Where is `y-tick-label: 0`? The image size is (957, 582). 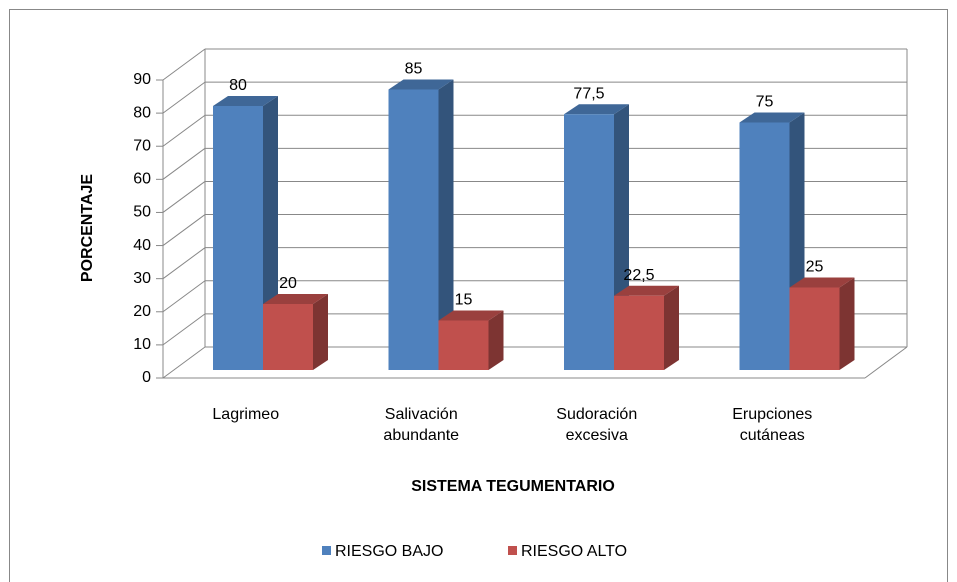
y-tick-label: 0 is located at coordinates (146, 377).